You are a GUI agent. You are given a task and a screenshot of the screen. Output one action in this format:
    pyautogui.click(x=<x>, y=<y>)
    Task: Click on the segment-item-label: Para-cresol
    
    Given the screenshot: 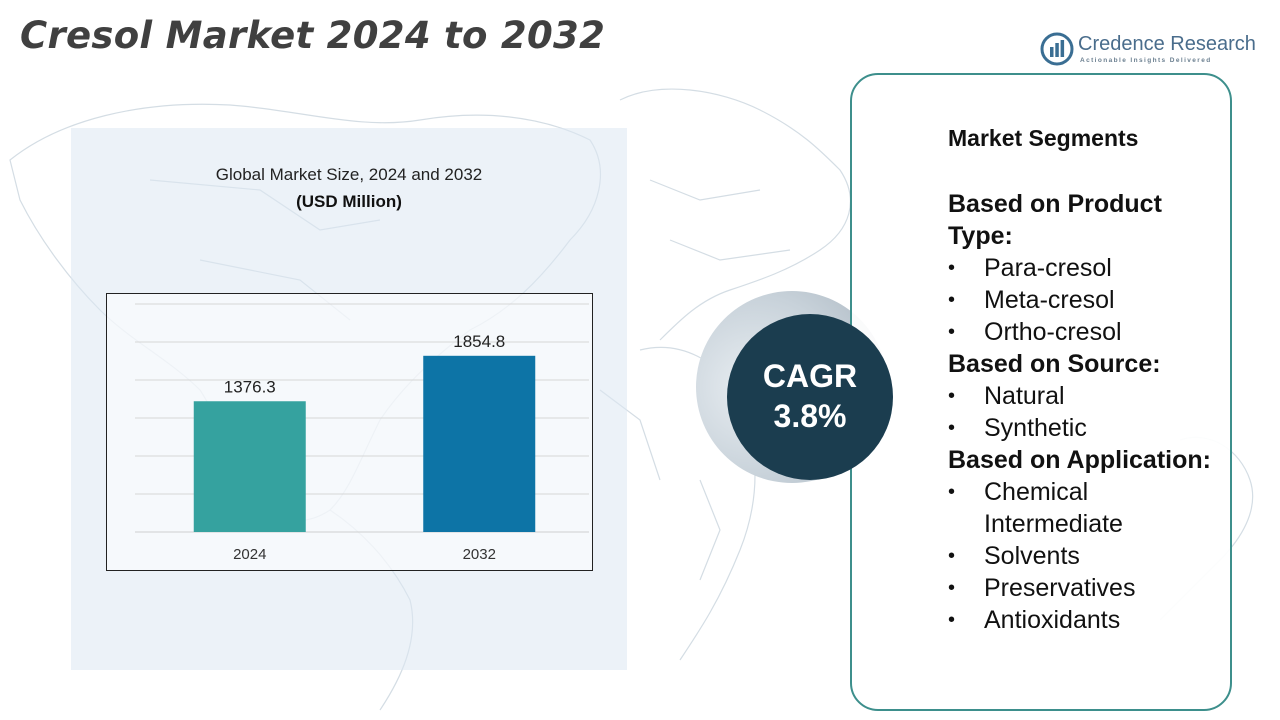 What is the action you would take?
    pyautogui.click(x=1048, y=268)
    